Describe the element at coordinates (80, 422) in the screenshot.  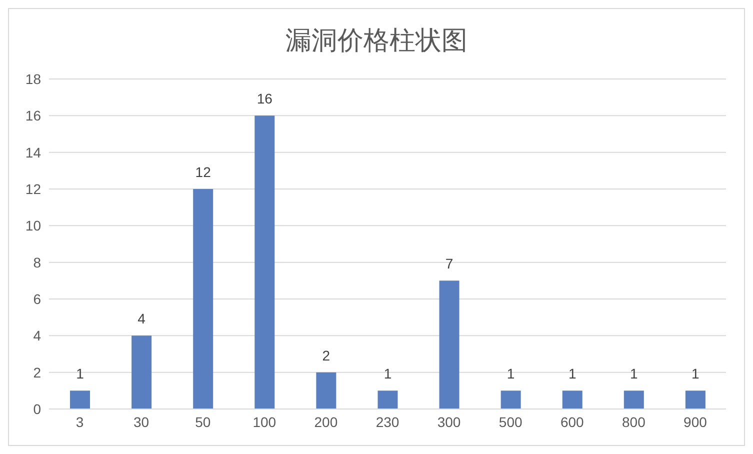
I see `x-tick-label: 3` at that location.